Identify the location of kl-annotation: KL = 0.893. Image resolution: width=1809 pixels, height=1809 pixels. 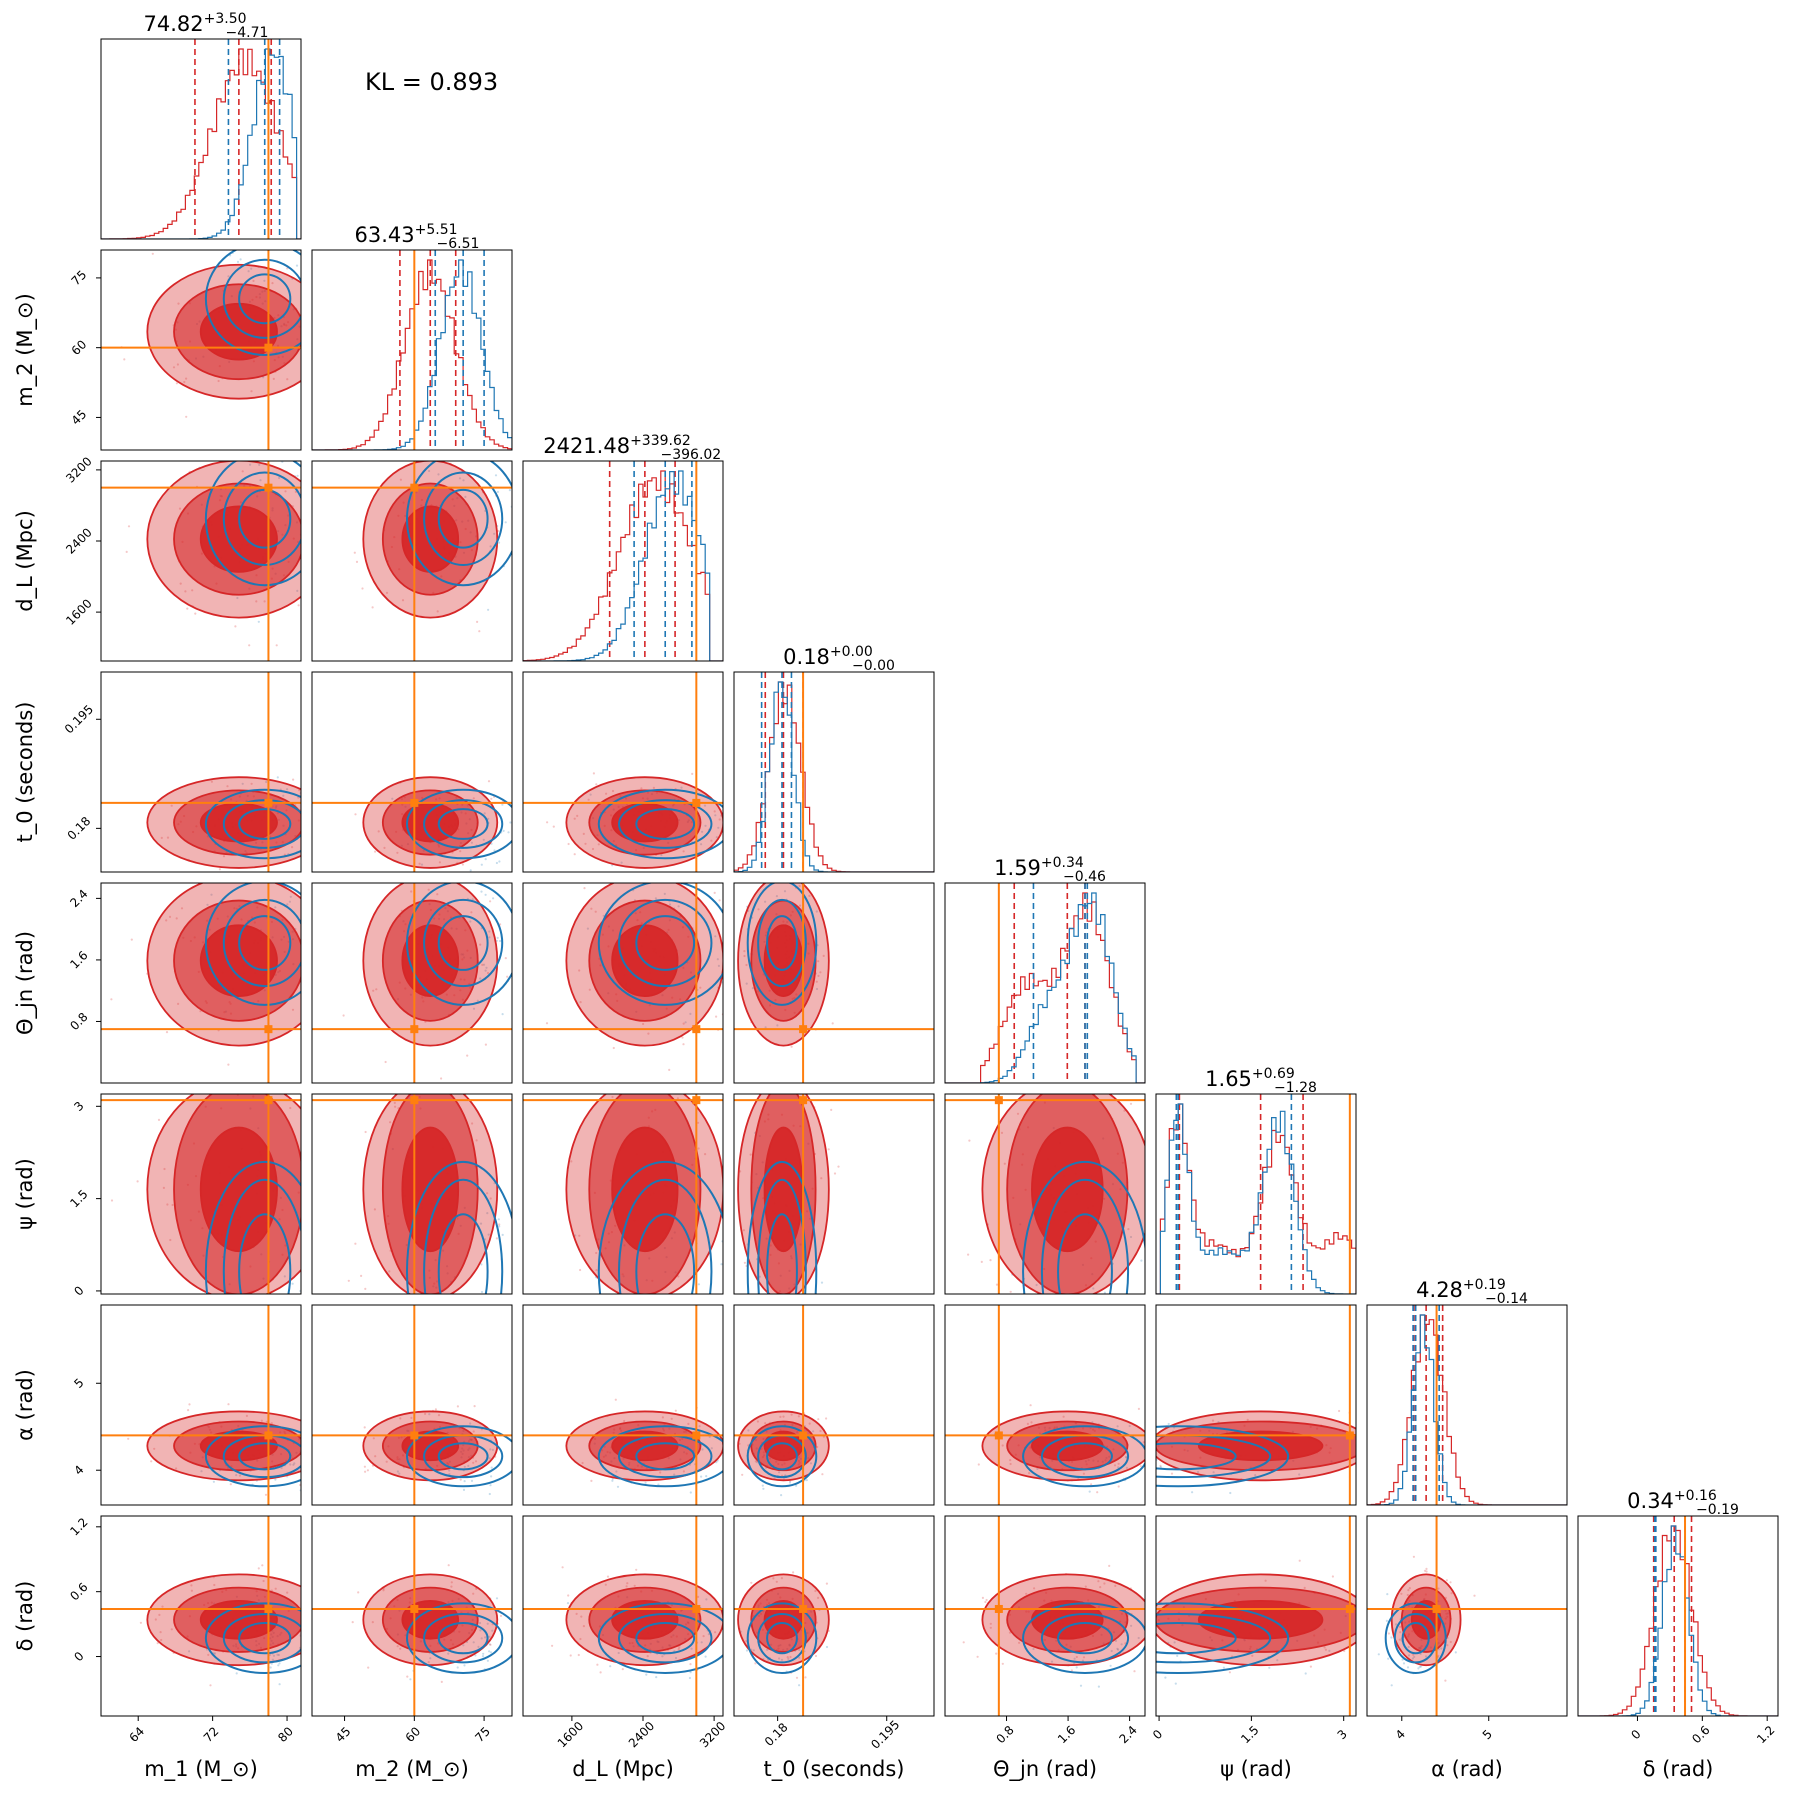
(431, 82).